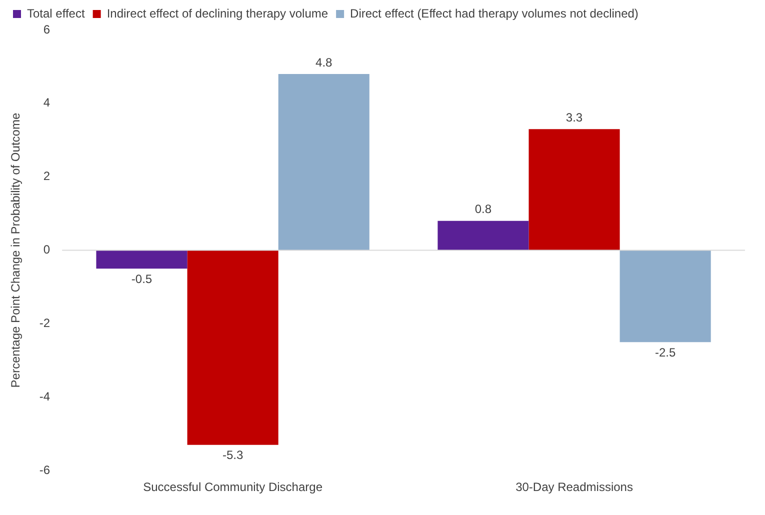 The width and height of the screenshot is (765, 515). Describe the element at coordinates (217, 13) in the screenshot. I see `legend-label: Indirect effect of declining therapy volume` at that location.